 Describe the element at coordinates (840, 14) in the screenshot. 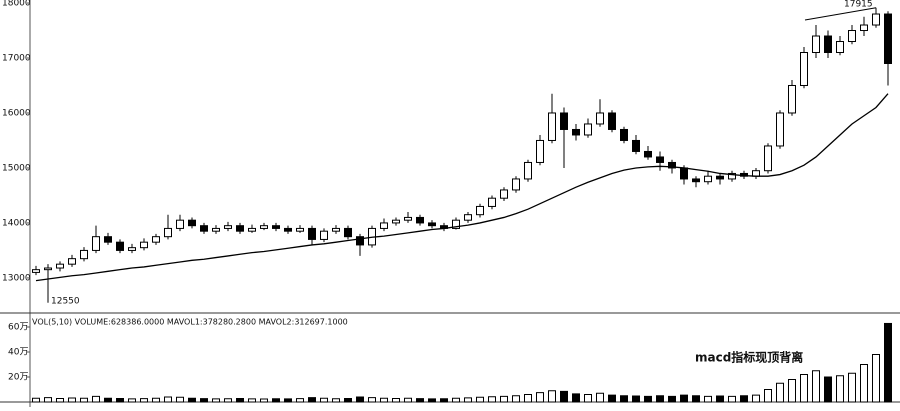

I see `trend-line` at that location.